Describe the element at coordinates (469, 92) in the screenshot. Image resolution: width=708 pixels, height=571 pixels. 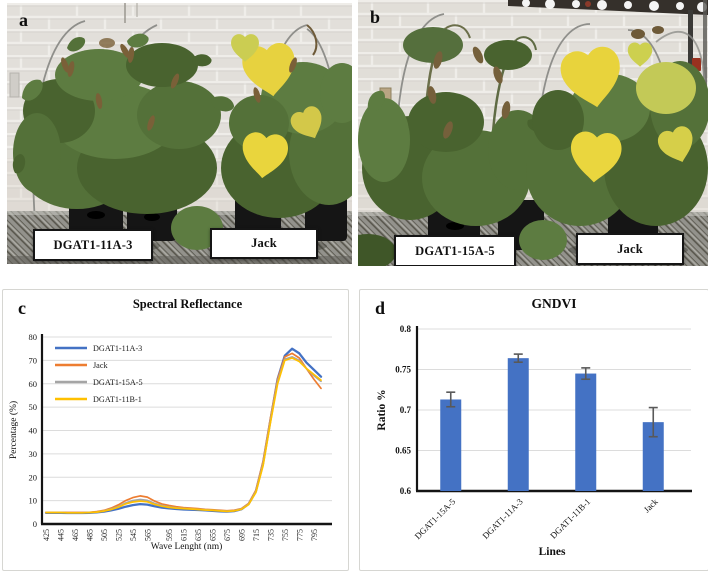
I see `dried-pods` at that location.